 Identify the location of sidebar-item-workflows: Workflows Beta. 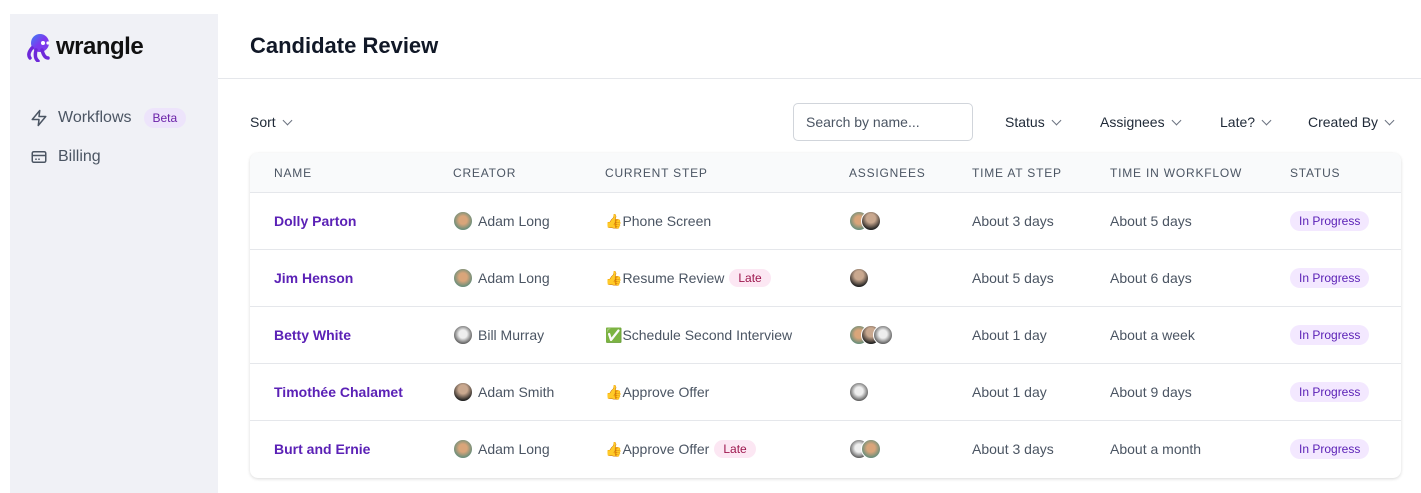
(108, 118).